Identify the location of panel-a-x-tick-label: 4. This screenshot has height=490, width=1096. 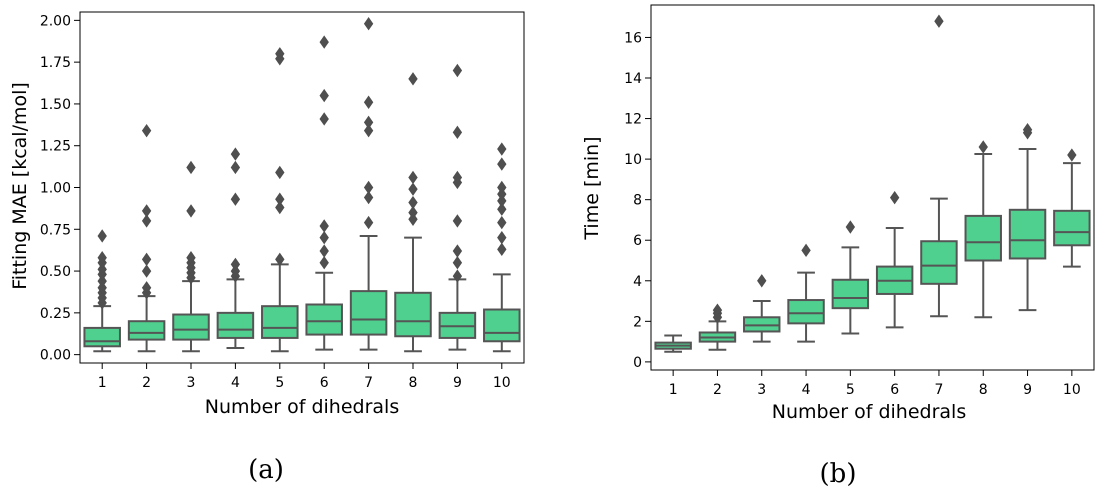
(235, 383).